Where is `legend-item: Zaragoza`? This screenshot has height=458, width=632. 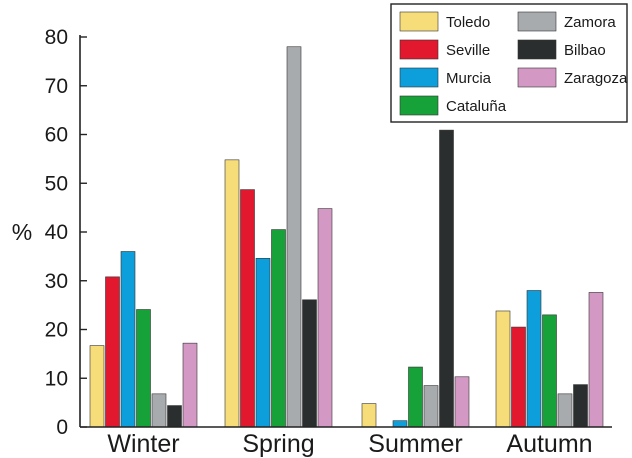
legend-item: Zaragoza is located at coordinates (572, 77).